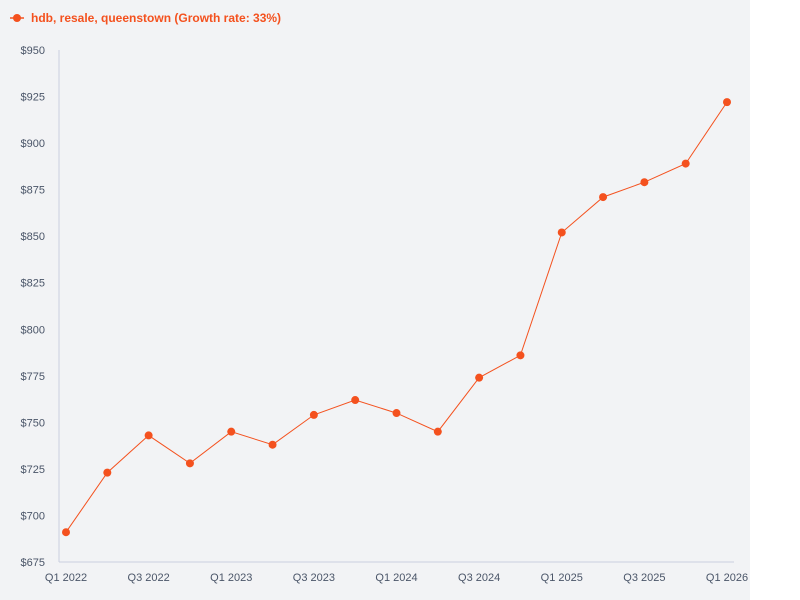  I want to click on x-tick-label: Q3 2024, so click(479, 578).